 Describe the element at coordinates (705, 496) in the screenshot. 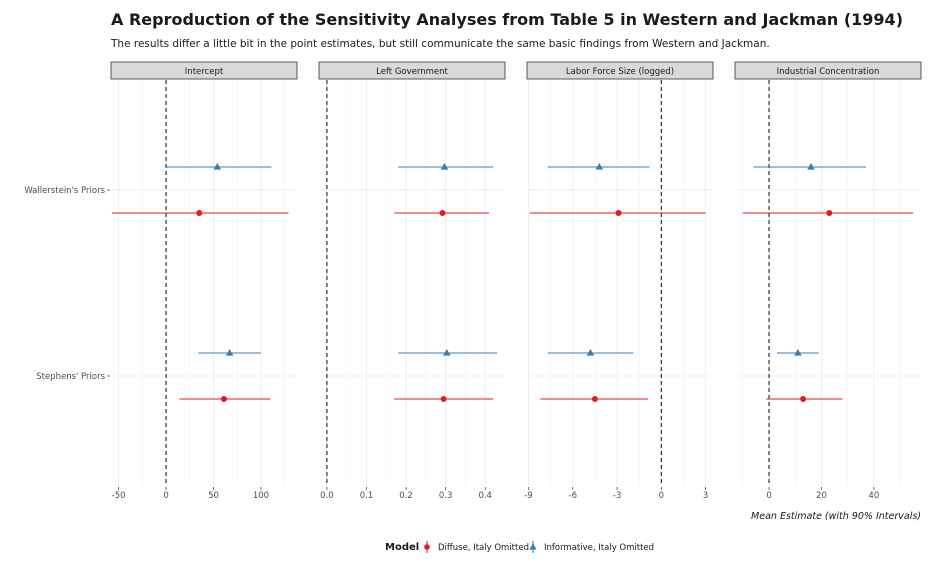

I see `x-tick-label: 3` at that location.